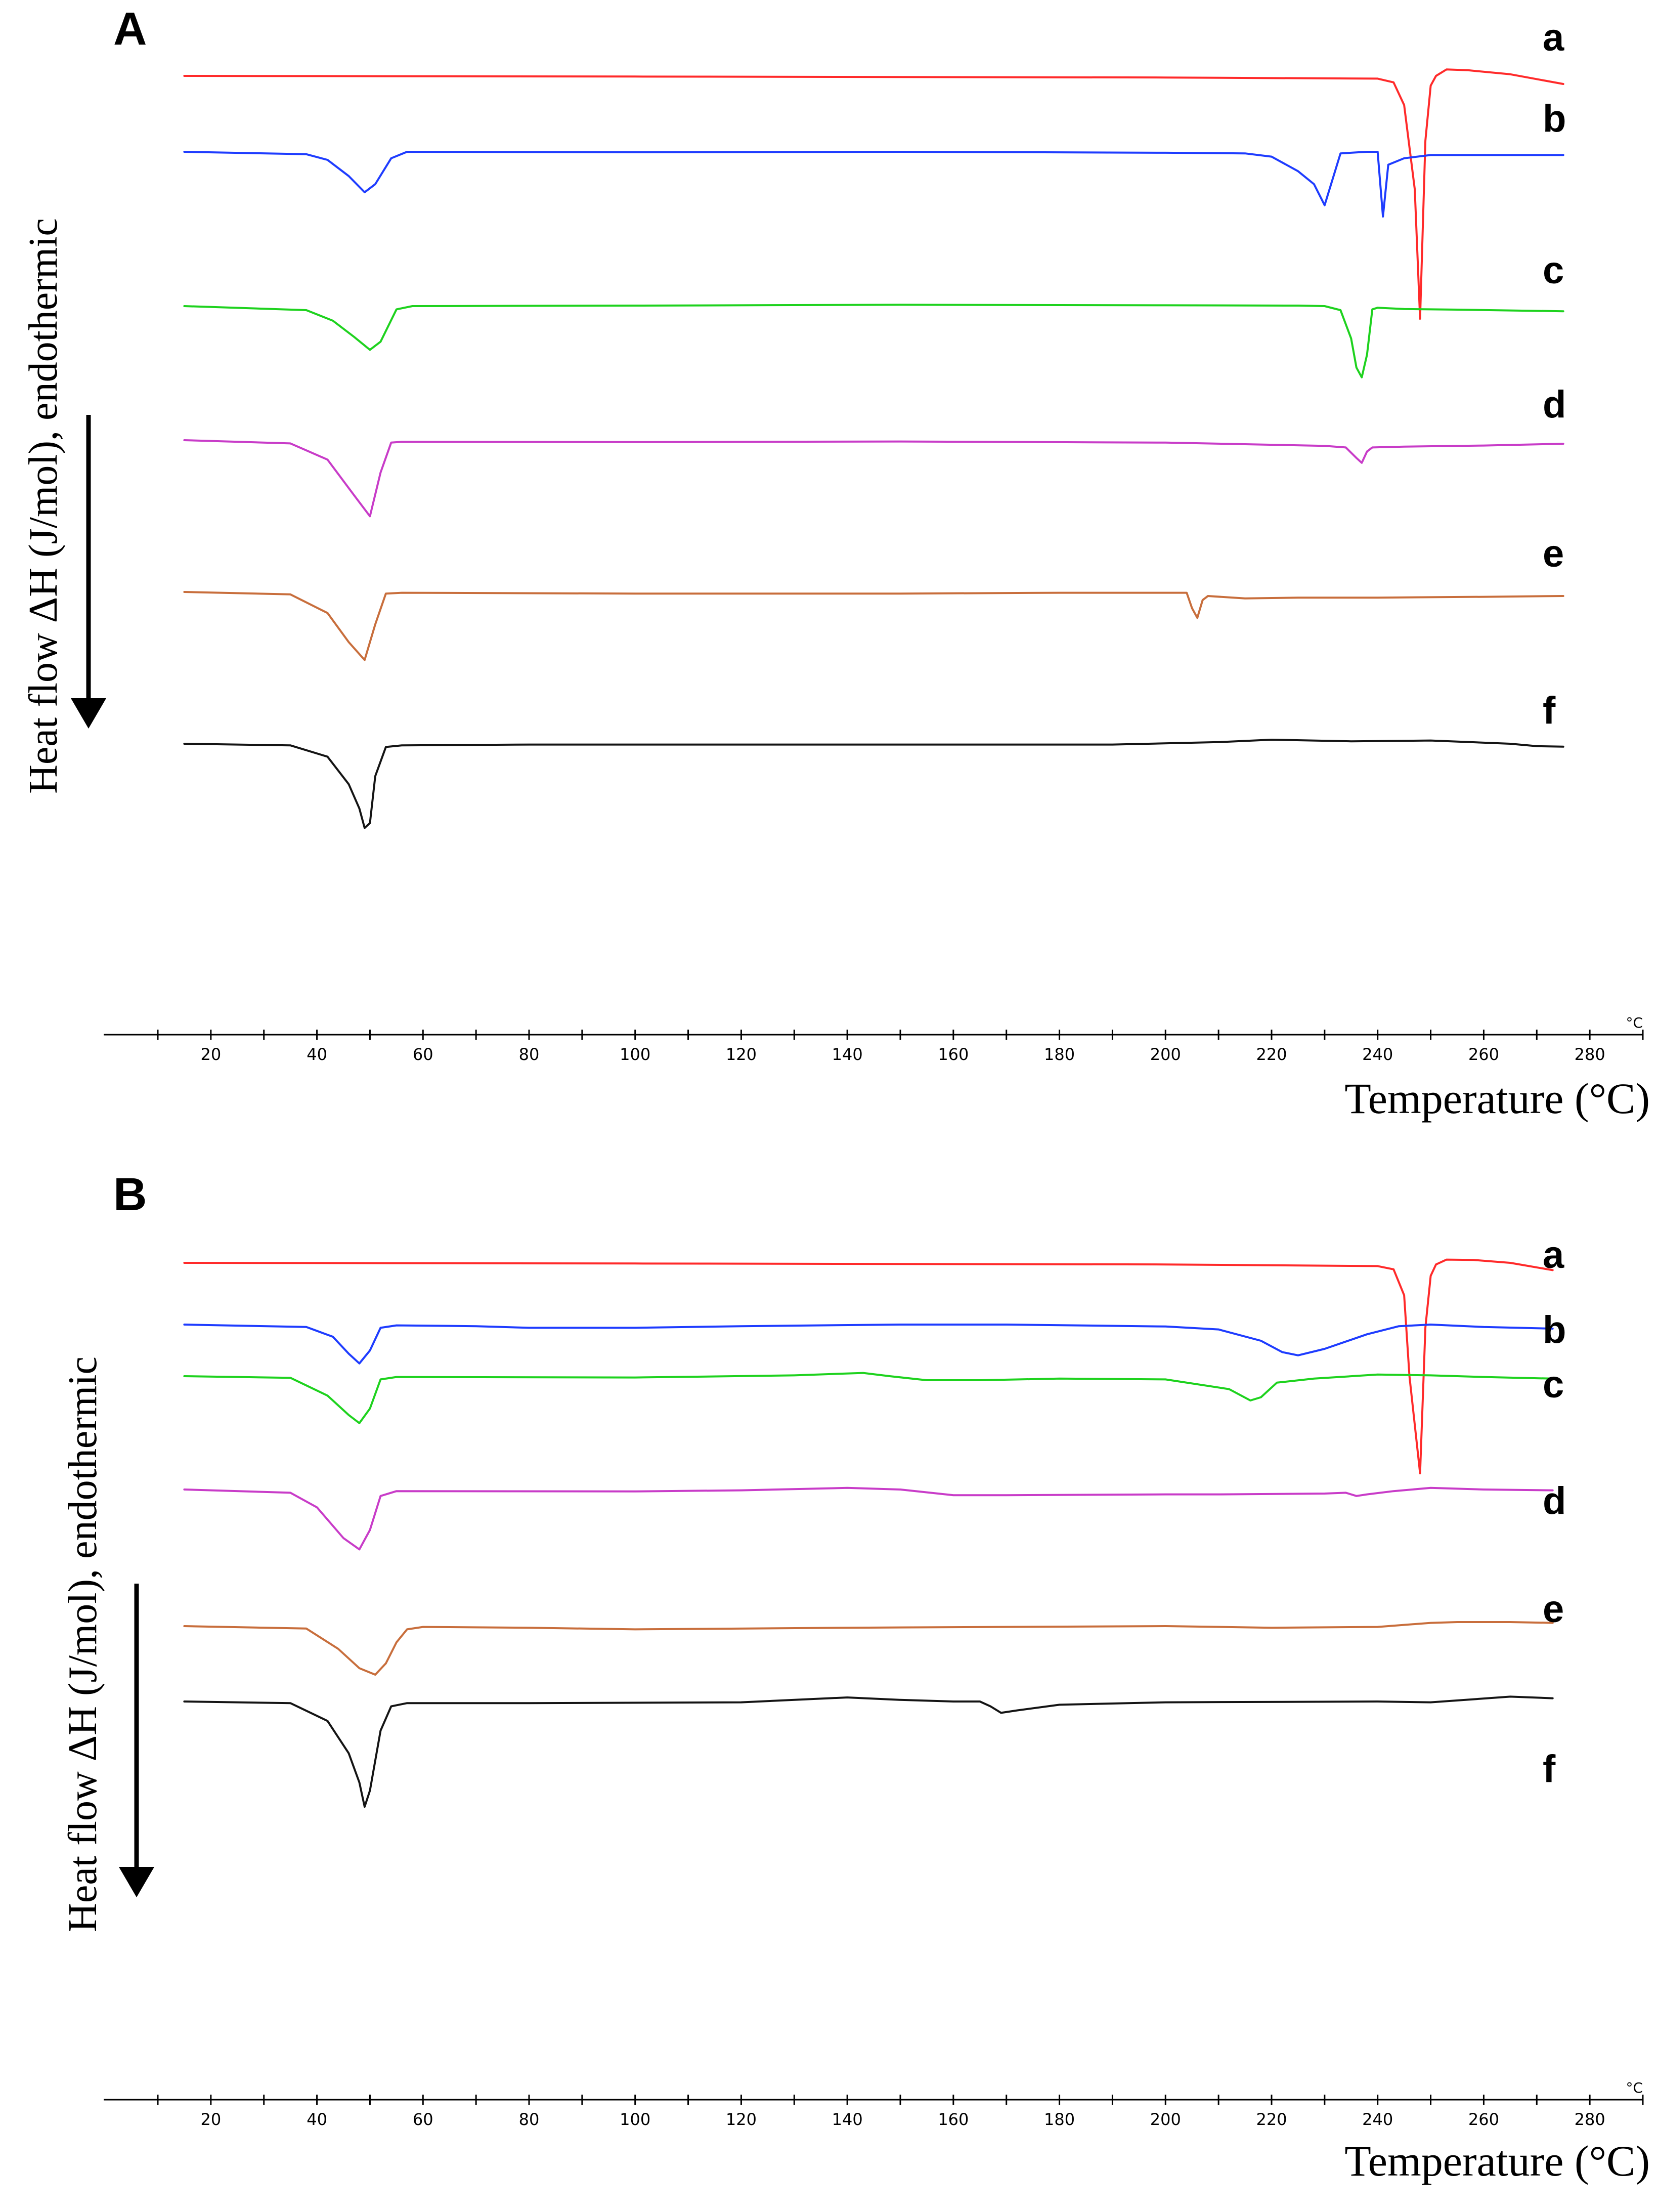  What do you see at coordinates (1554, 374) in the screenshot?
I see `panel-a-series-labels: ab c d e f` at bounding box center [1554, 374].